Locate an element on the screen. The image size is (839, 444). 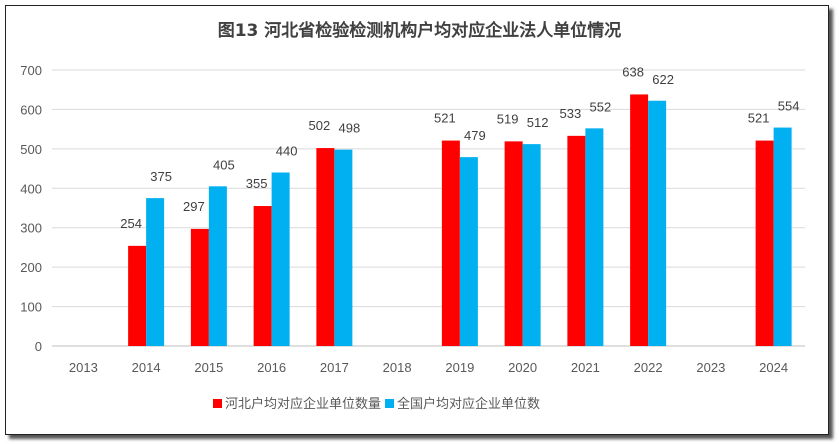
x-tick-label: 2022 is located at coordinates (648, 367).